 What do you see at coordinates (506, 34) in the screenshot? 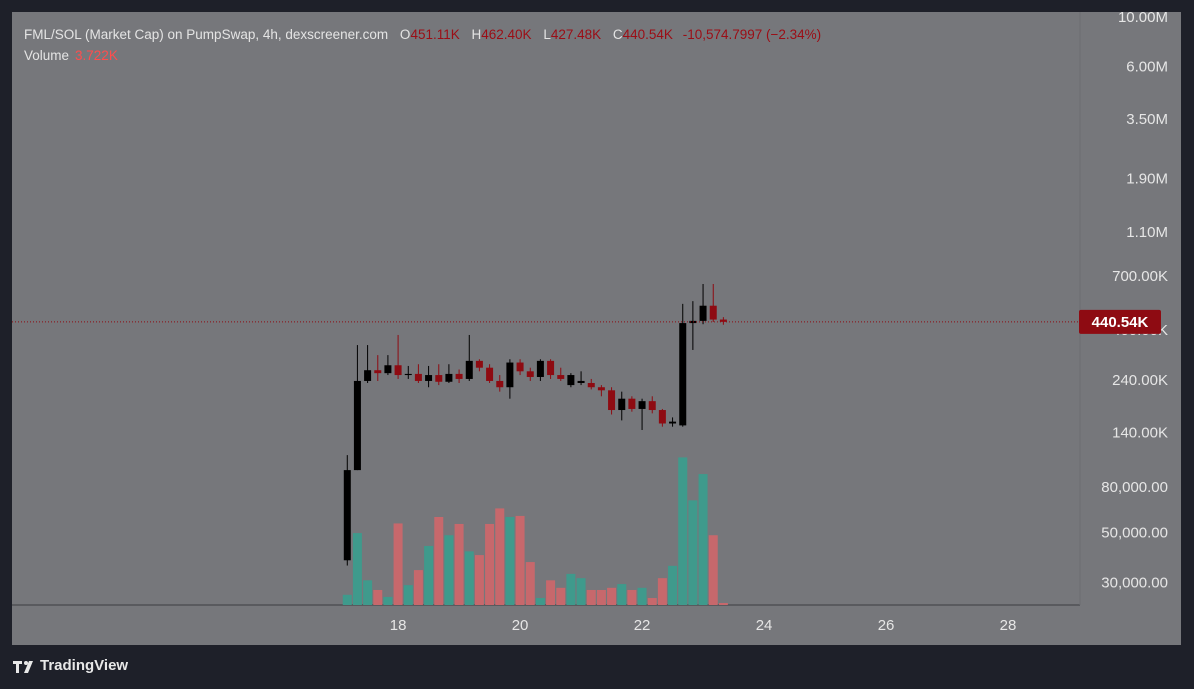
I see `high-value: 462.40K` at bounding box center [506, 34].